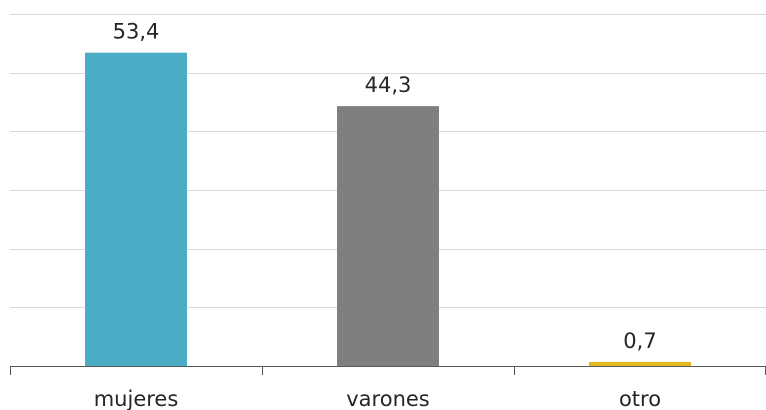  I want to click on category-label-mujeres: mujeres, so click(136, 398).